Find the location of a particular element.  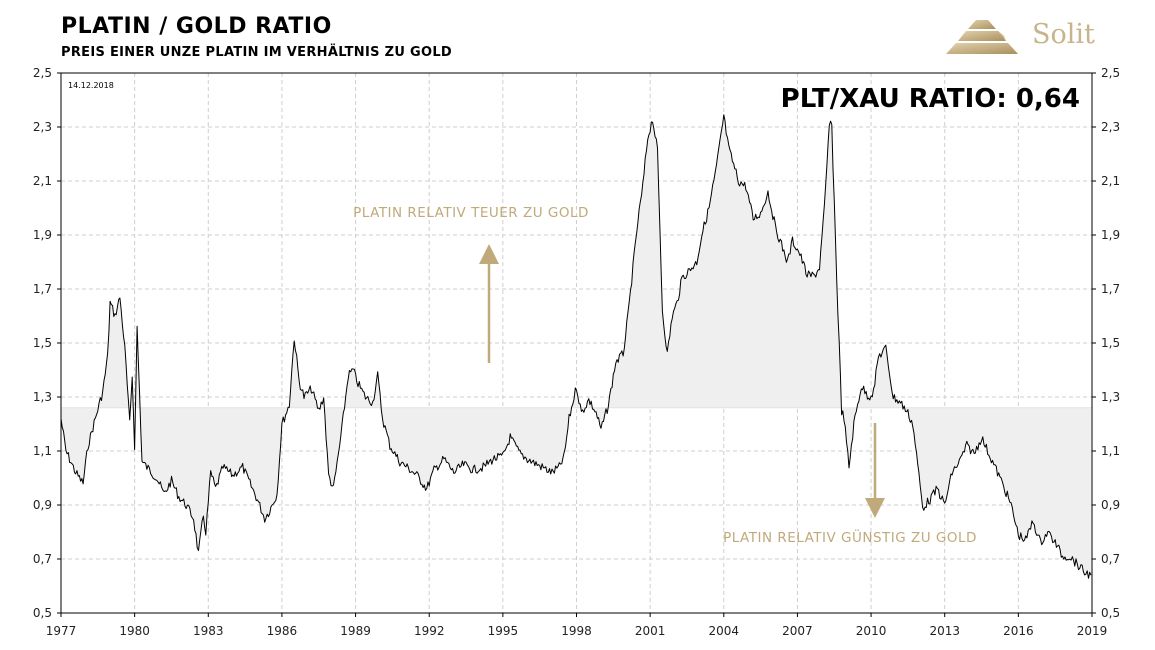

y-tick-label-right: 0,9 is located at coordinates (1110, 505).